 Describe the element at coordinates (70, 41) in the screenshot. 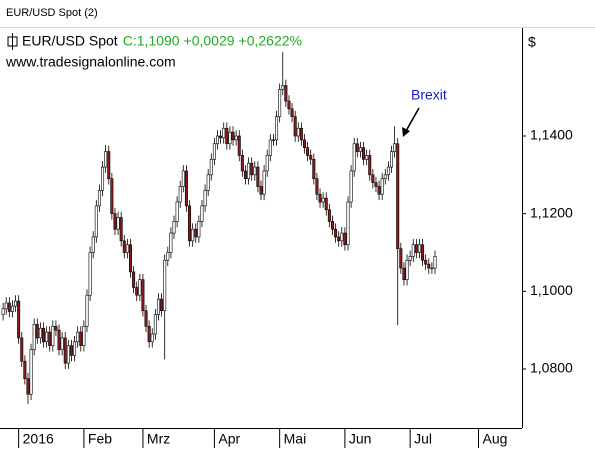

I see `legend-series-name: EUR/USD Spot` at that location.